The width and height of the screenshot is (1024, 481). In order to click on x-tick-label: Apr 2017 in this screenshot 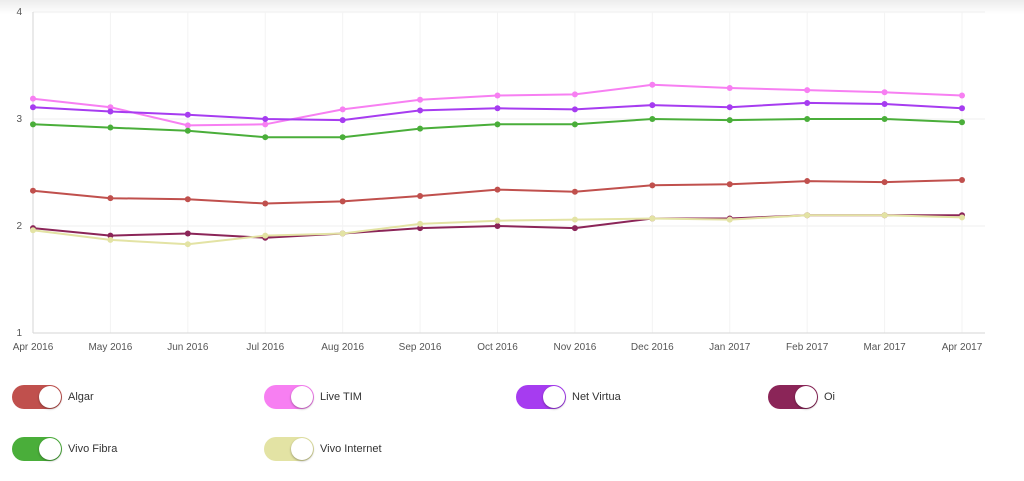, I will do `click(962, 347)`.